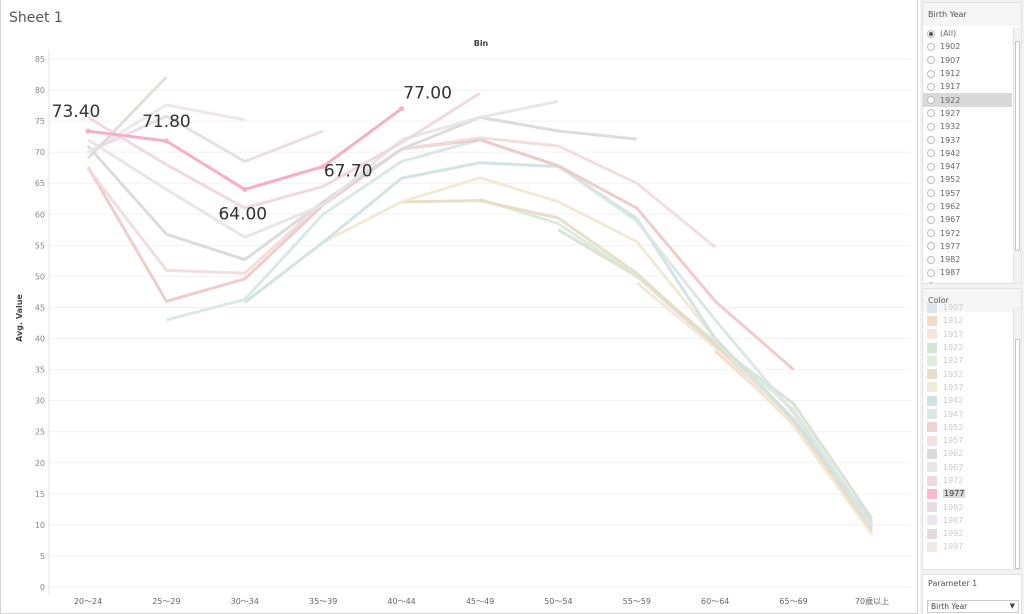  I want to click on series-line-1962, so click(361, 188).